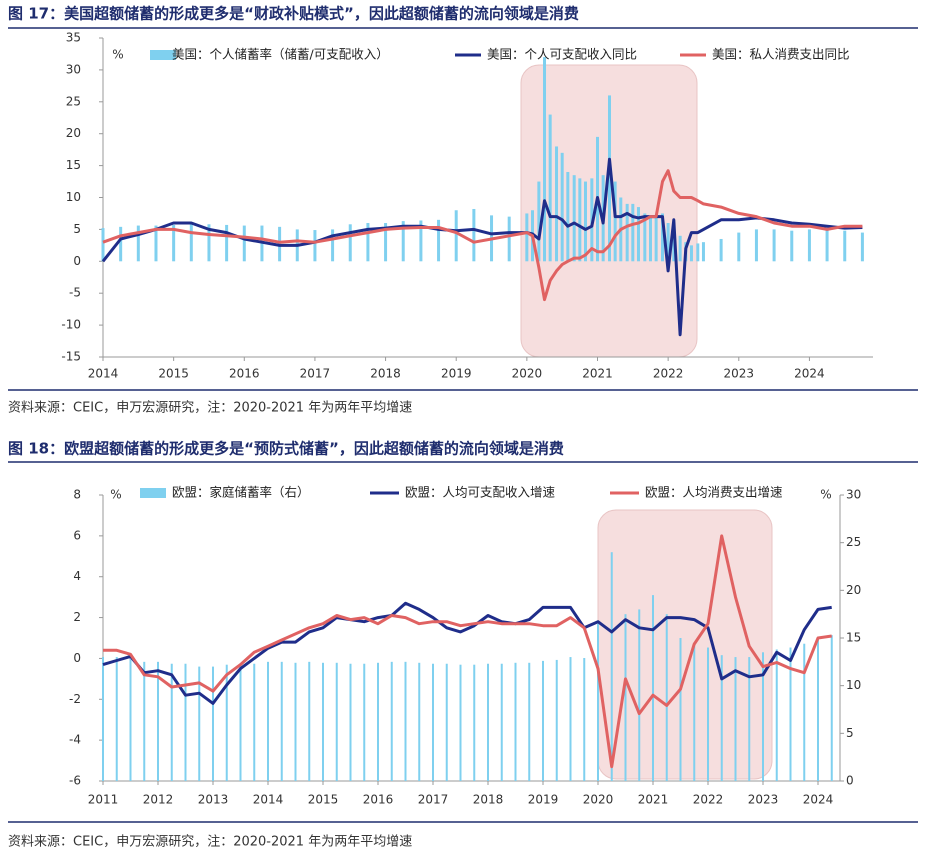 The width and height of the screenshot is (928, 855). I want to click on x-tick-label: 2017, so click(315, 374).